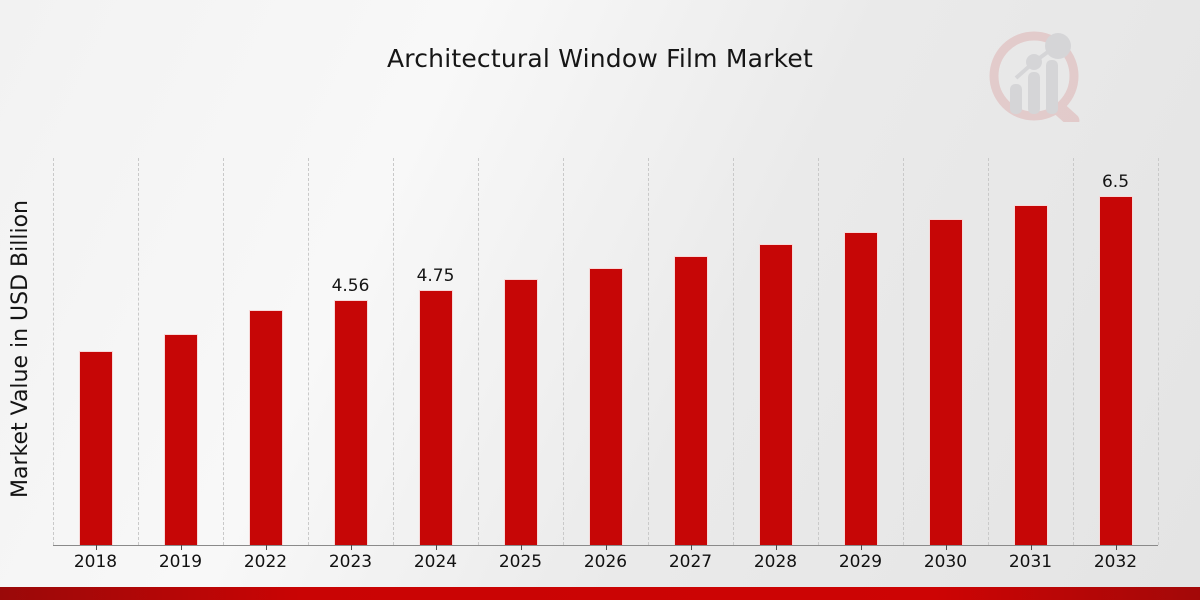 Image resolution: width=1200 pixels, height=600 pixels. What do you see at coordinates (20, 349) in the screenshot?
I see `y-axis-label: Market Value in USD Billion` at bounding box center [20, 349].